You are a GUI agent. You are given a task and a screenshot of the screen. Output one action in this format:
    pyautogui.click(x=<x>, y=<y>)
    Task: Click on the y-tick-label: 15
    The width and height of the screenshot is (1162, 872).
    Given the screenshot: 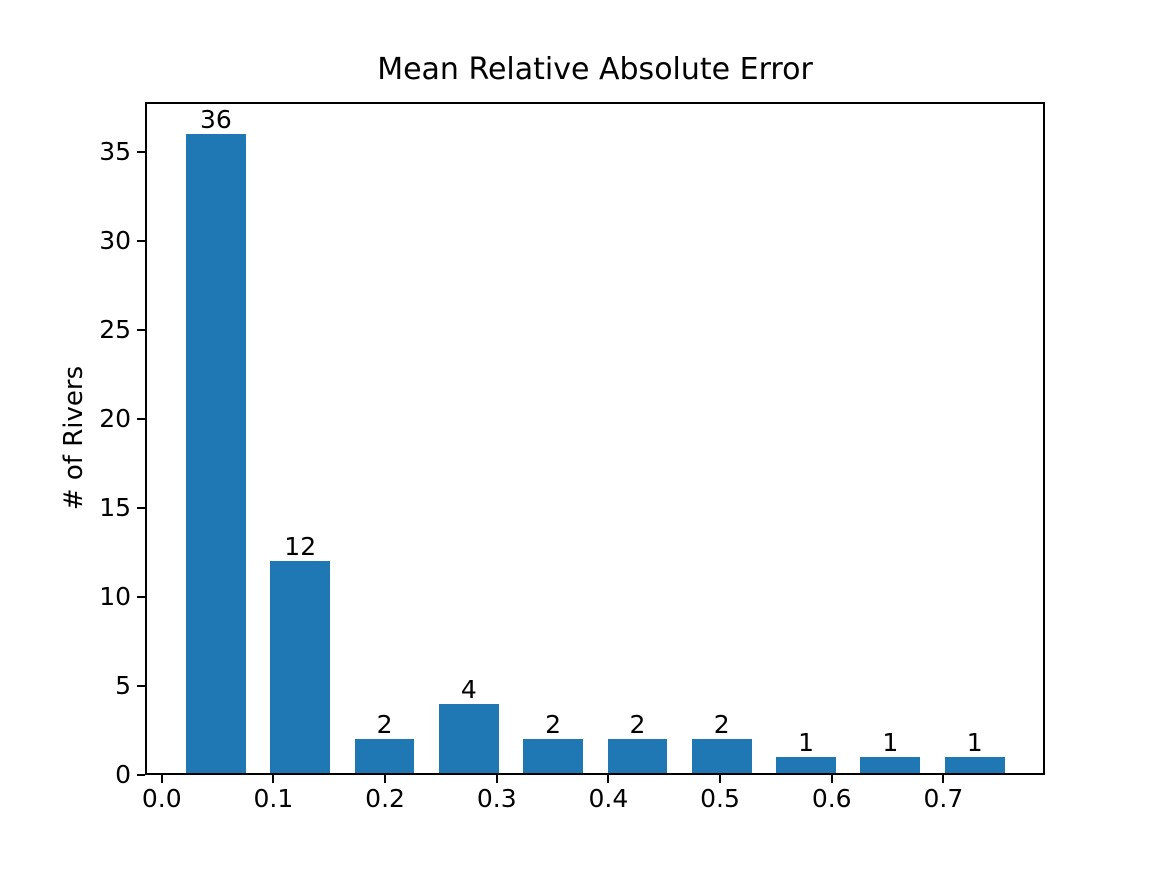 What is the action you would take?
    pyautogui.click(x=115, y=507)
    